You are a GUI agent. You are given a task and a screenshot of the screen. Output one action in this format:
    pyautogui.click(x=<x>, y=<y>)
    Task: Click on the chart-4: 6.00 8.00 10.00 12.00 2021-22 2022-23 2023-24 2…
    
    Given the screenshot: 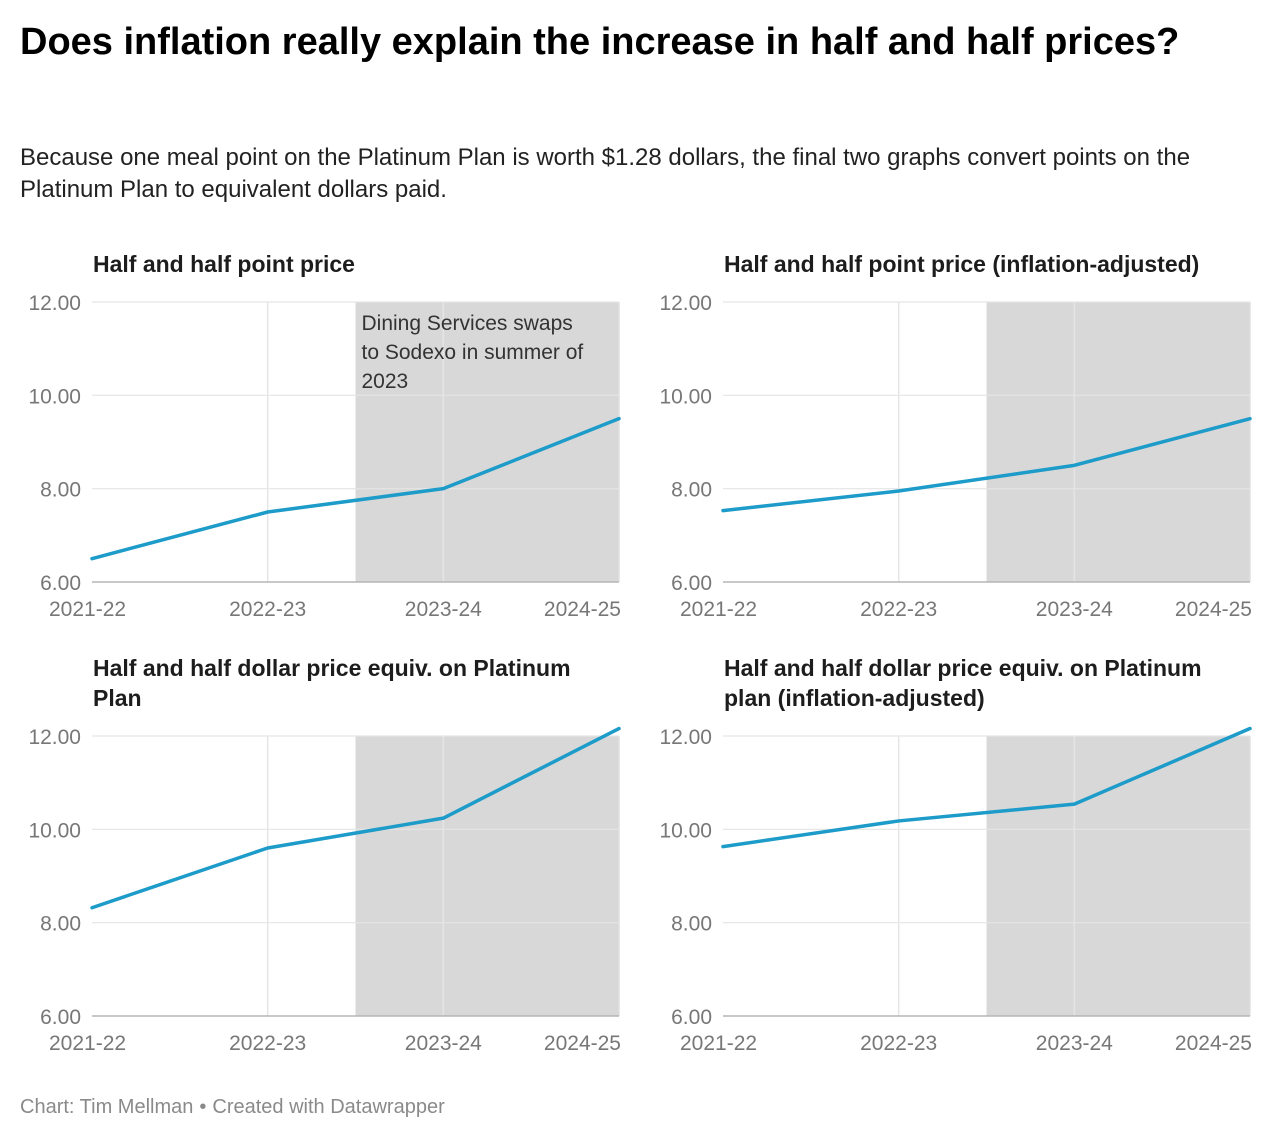 What is the action you would take?
    pyautogui.click(x=955, y=890)
    